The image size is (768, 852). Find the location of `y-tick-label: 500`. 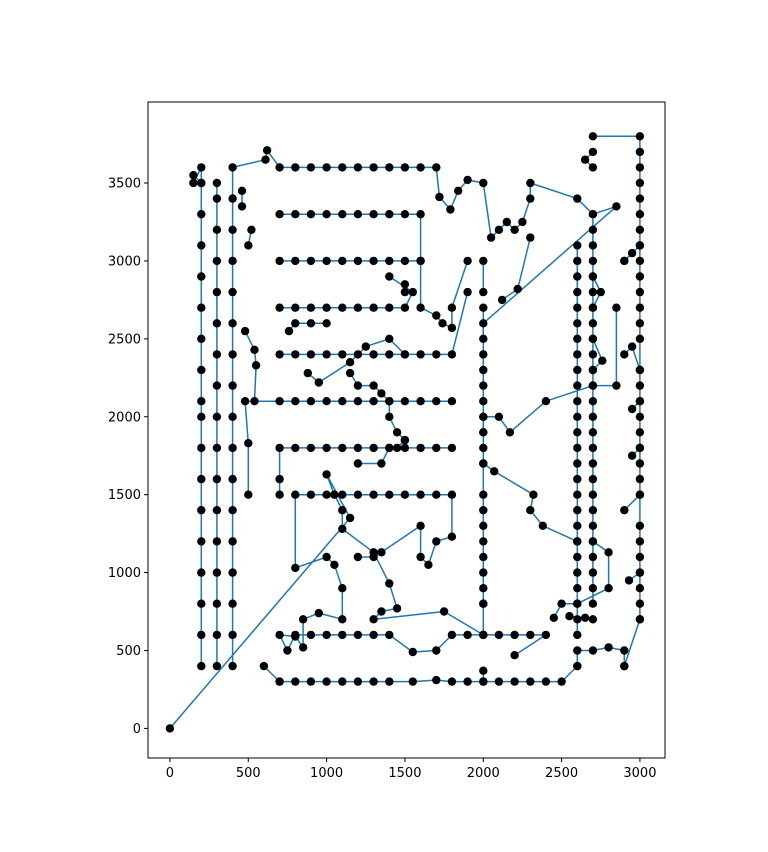

y-tick-label: 500 is located at coordinates (128, 651).